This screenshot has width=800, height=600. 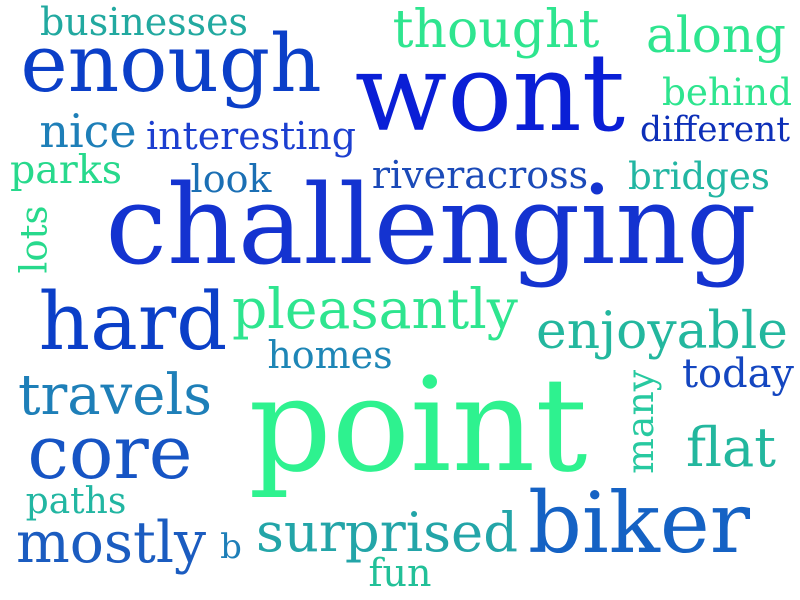 What do you see at coordinates (662, 331) in the screenshot?
I see `word-enjoyable: enjoyable` at bounding box center [662, 331].